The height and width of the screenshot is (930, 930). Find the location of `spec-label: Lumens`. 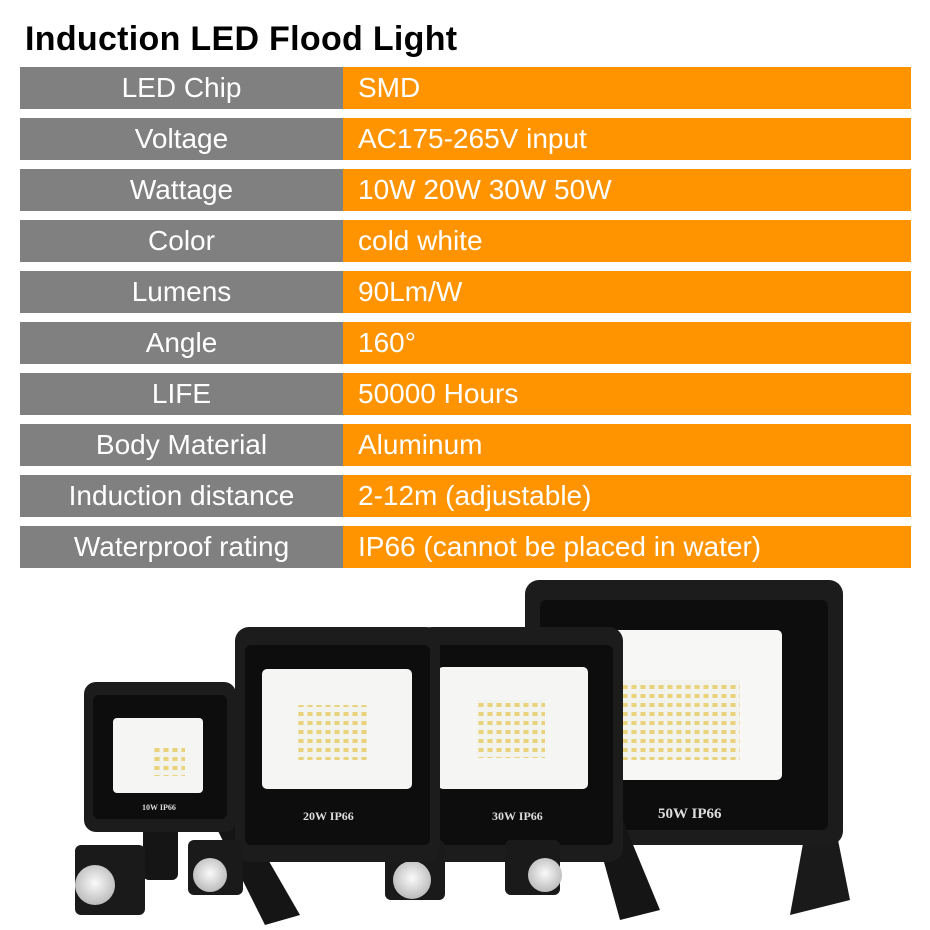

spec-label: Lumens is located at coordinates (181, 292).